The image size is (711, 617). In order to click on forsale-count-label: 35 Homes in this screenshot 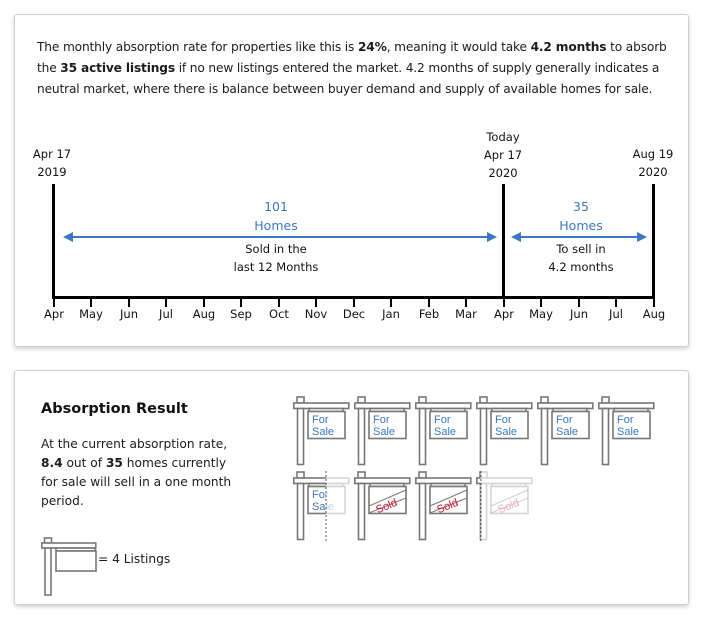, I will do `click(581, 216)`.